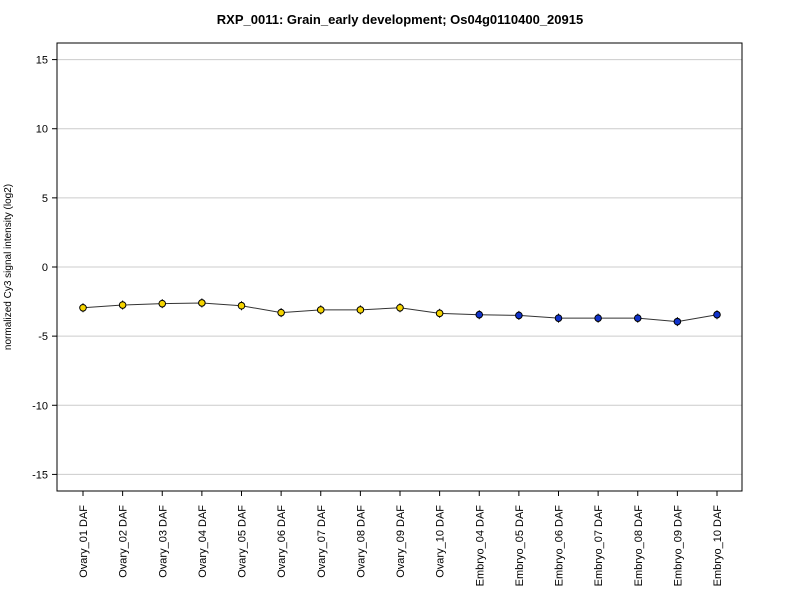  What do you see at coordinates (84, 541) in the screenshot?
I see `x-tick-label: Ovary_01 DAF` at bounding box center [84, 541].